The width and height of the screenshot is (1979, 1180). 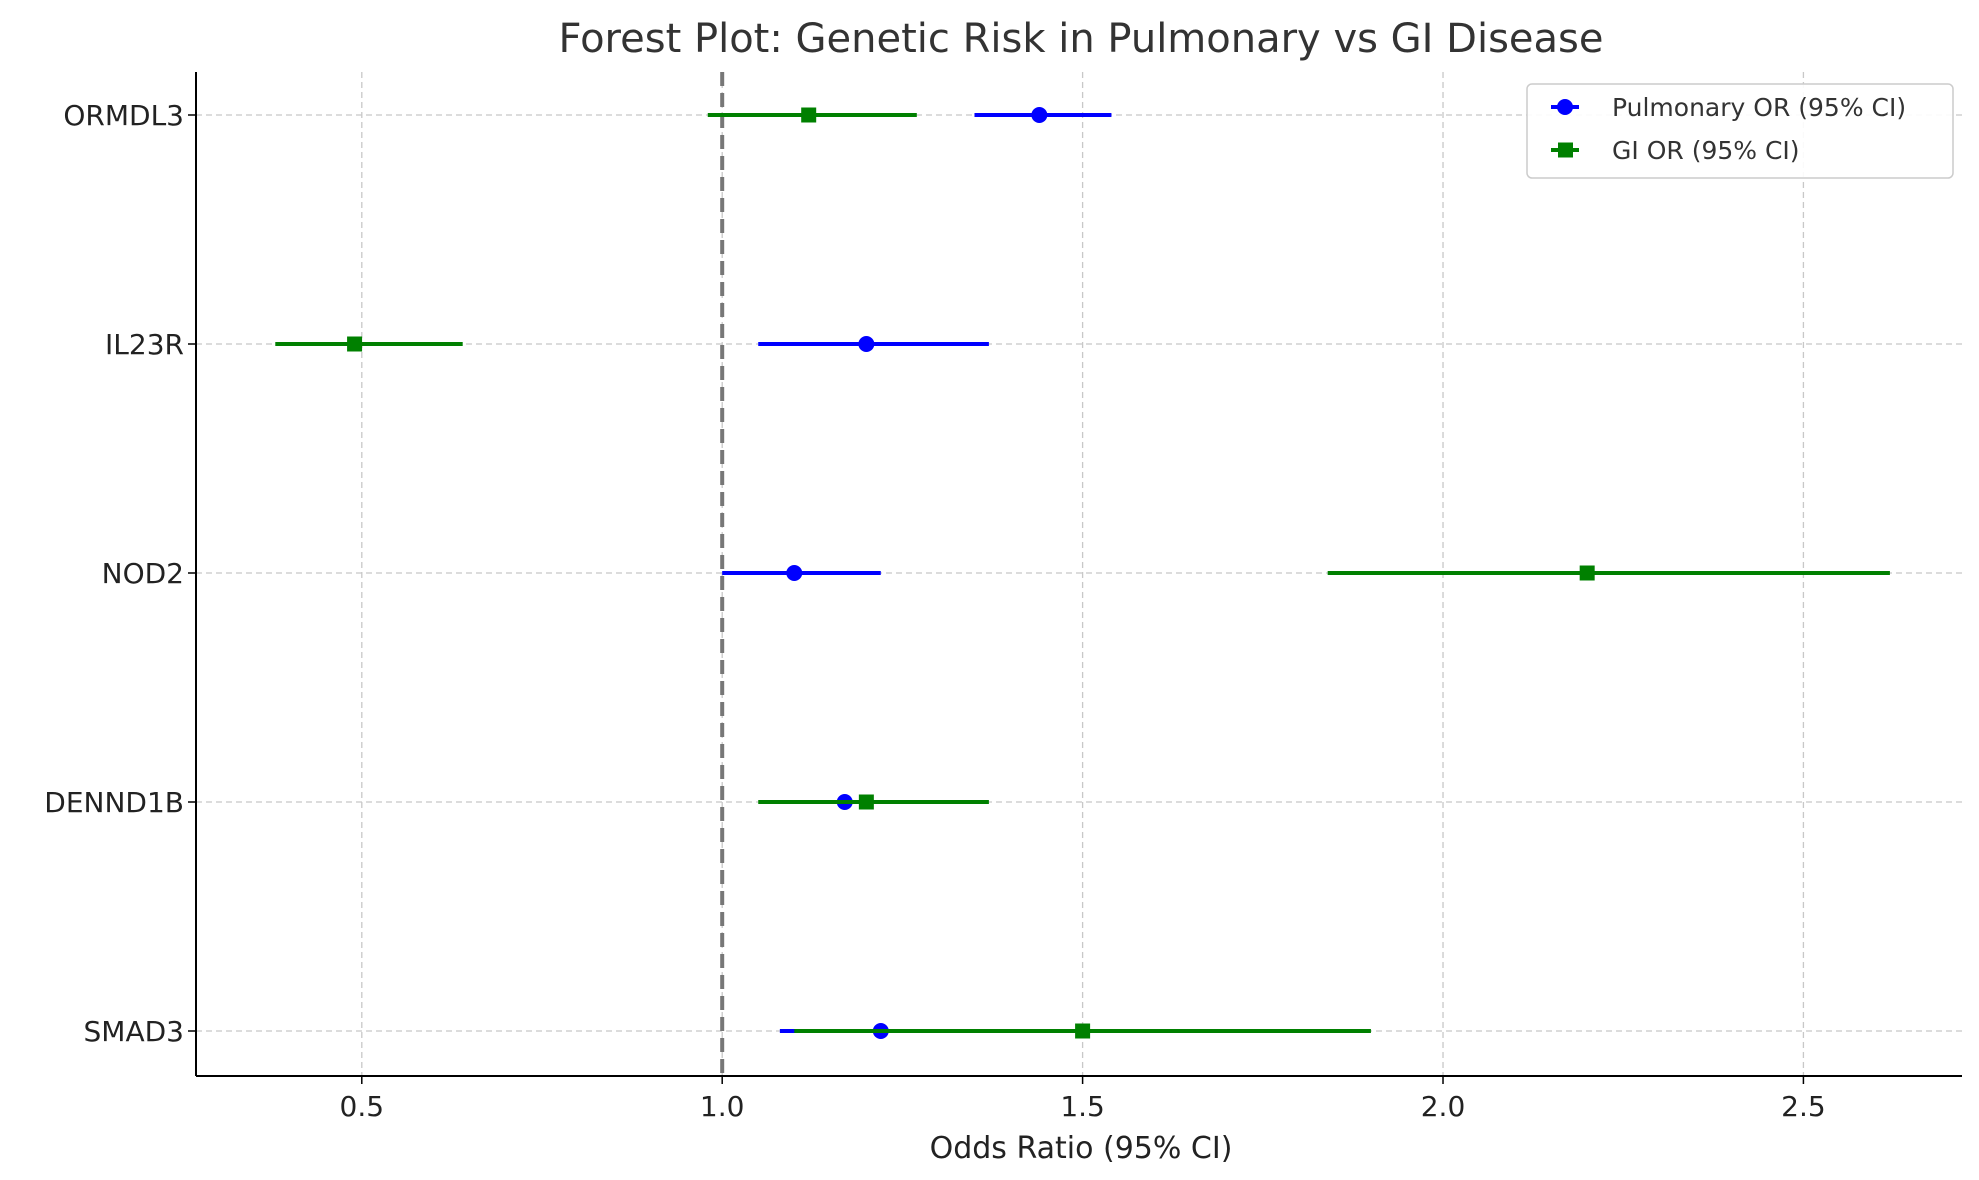 I want to click on legend: Pulmonary OR (95% CI) GI OR (95% CI), so click(x=1740, y=131).